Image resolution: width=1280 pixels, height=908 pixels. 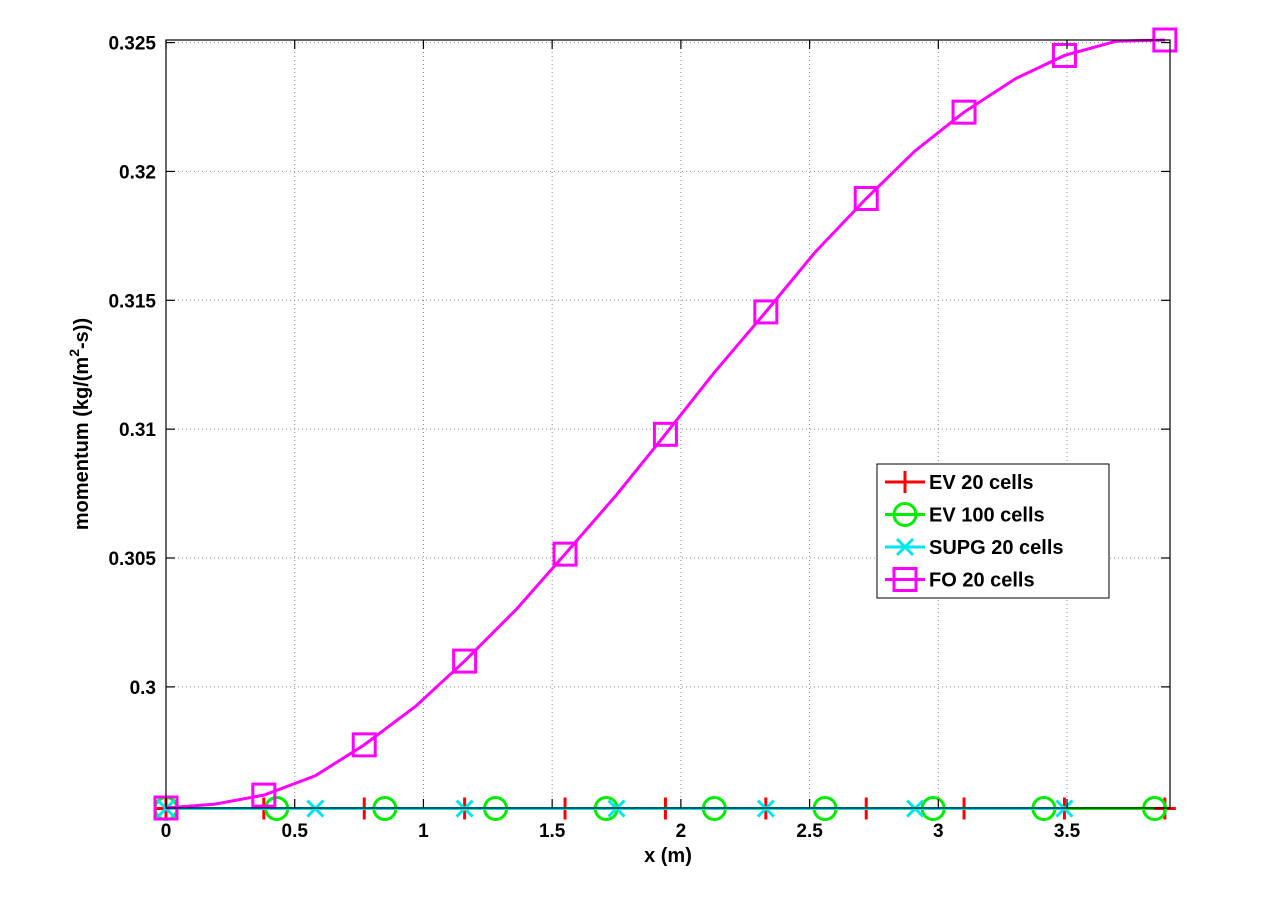 I want to click on x-axis-label: x (m), so click(x=668, y=856).